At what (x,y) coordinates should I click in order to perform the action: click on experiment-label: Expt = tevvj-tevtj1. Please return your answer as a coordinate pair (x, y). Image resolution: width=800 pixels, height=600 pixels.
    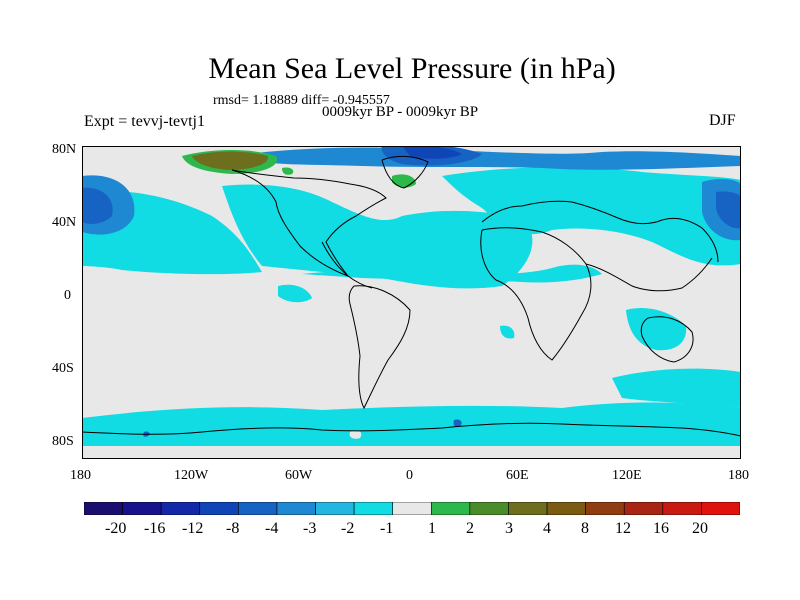
    Looking at the image, I should click on (144, 121).